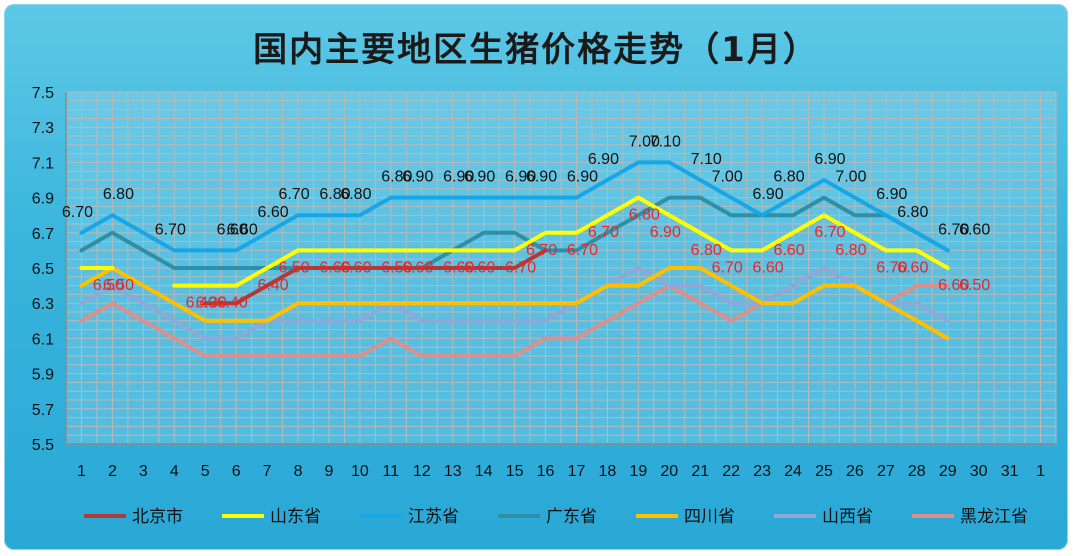 This screenshot has width=1074, height=556. I want to click on y-tick-label: 6.7, so click(43, 234).